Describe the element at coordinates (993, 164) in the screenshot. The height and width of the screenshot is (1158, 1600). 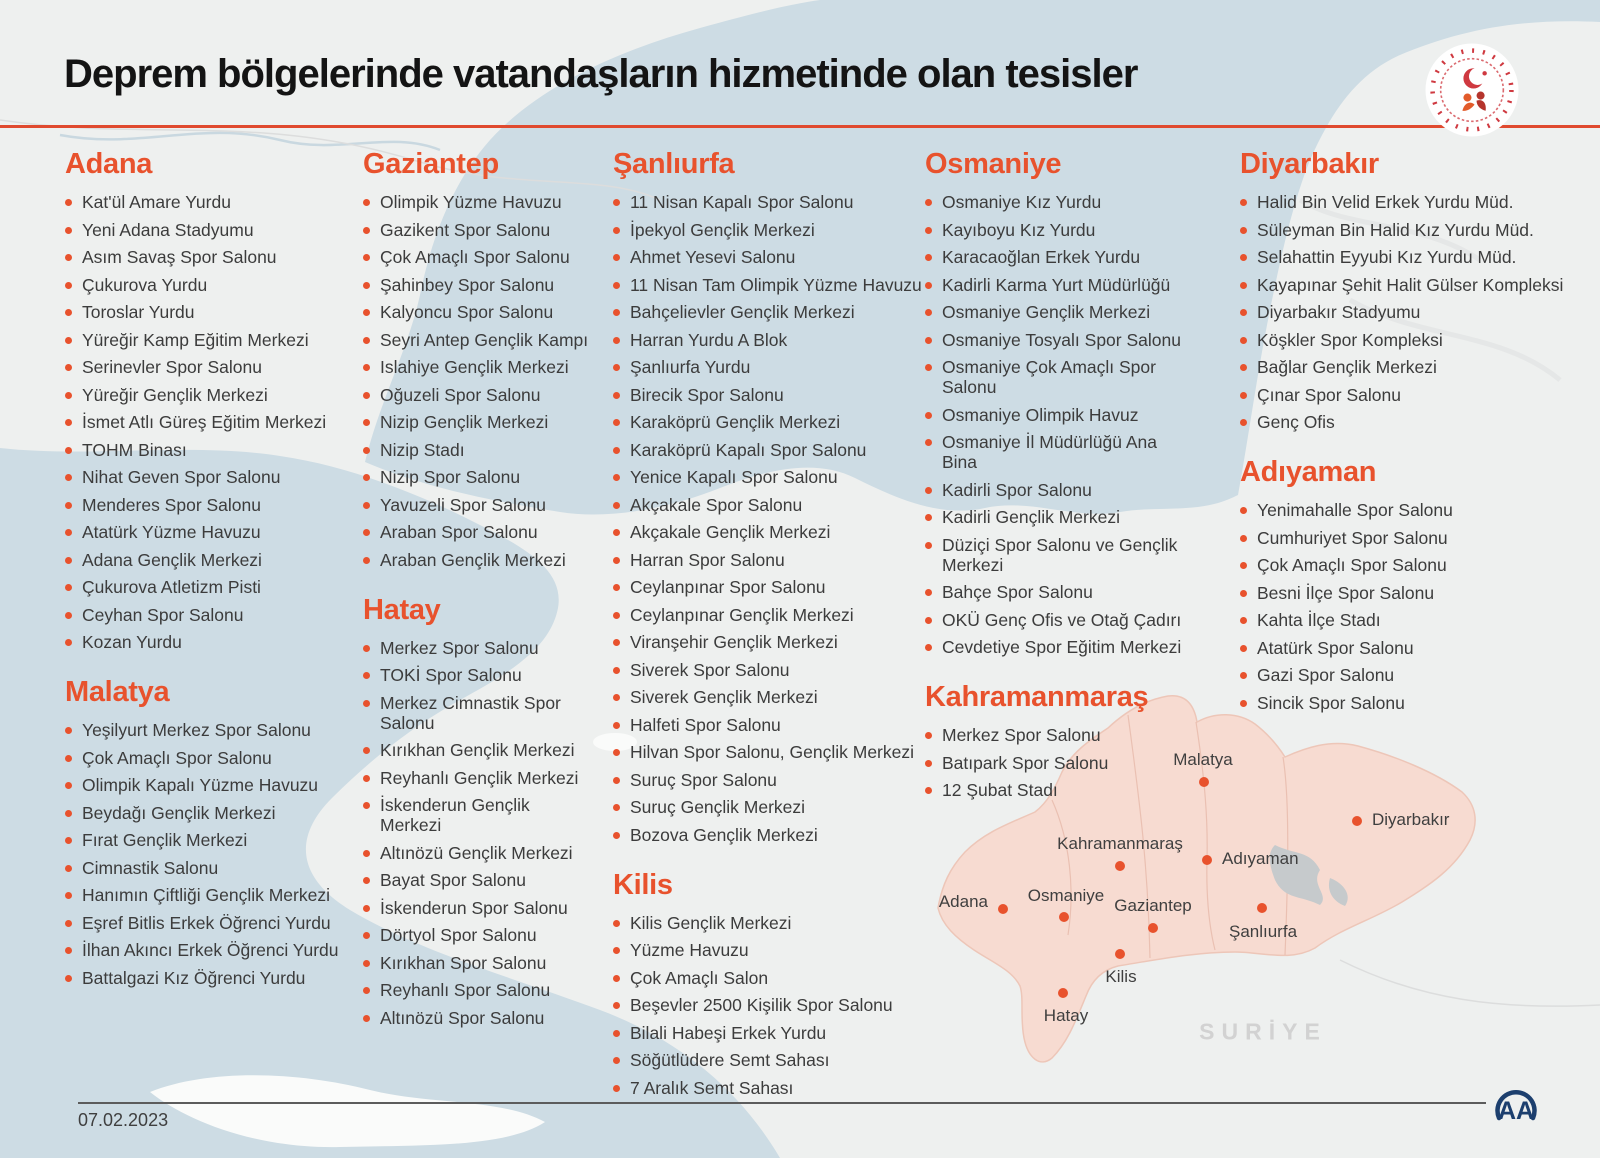
I see `province-section-title: Osmaniye` at that location.